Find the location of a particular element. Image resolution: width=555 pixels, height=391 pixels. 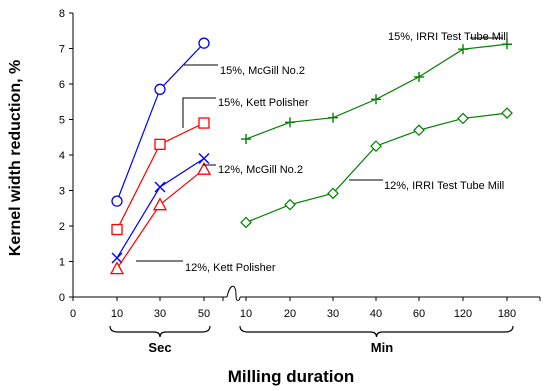

y-tick-label: 8 is located at coordinates (62, 14).